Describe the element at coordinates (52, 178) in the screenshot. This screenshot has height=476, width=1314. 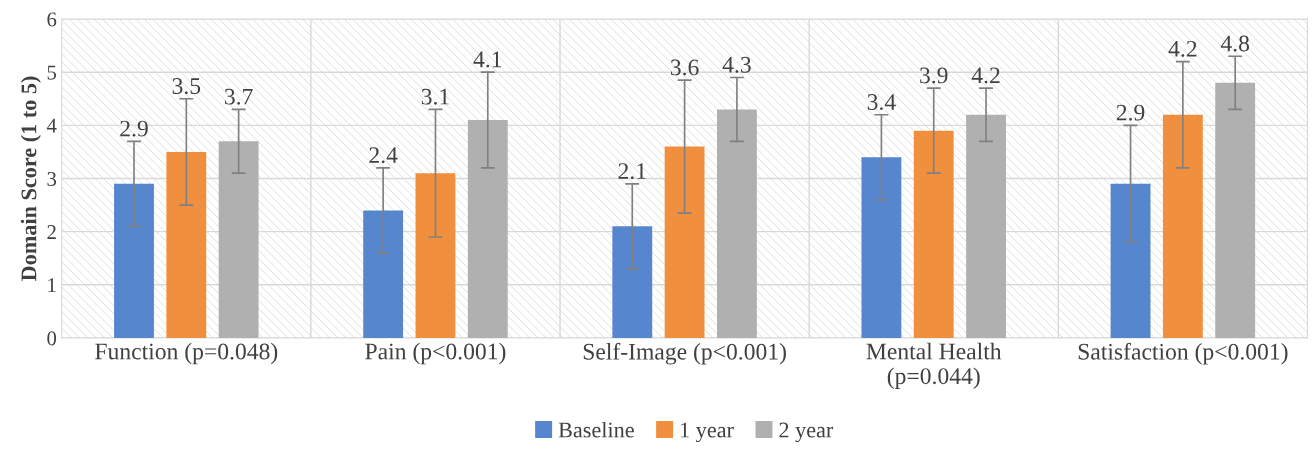
I see `y-tick-label: 3` at that location.